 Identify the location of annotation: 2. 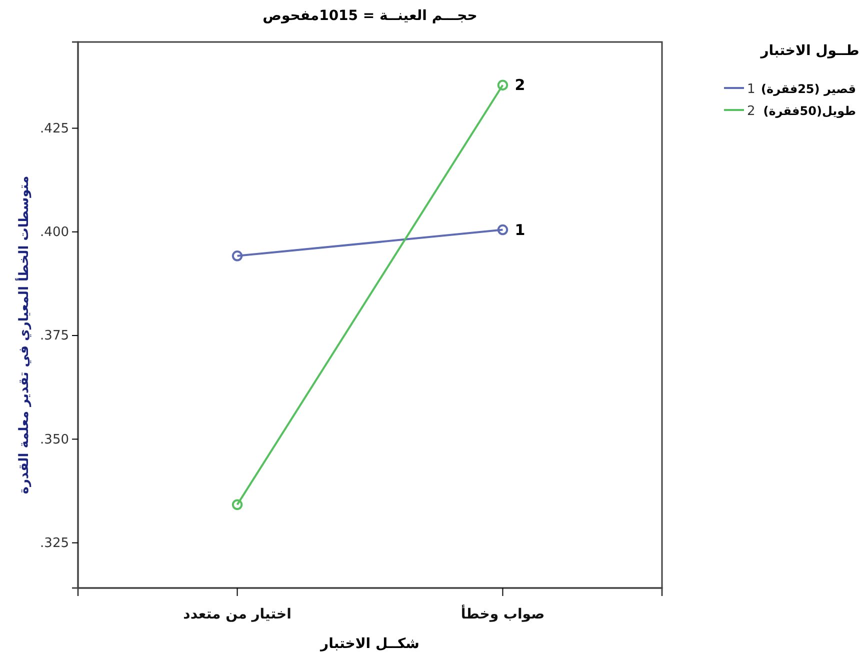
(520, 85).